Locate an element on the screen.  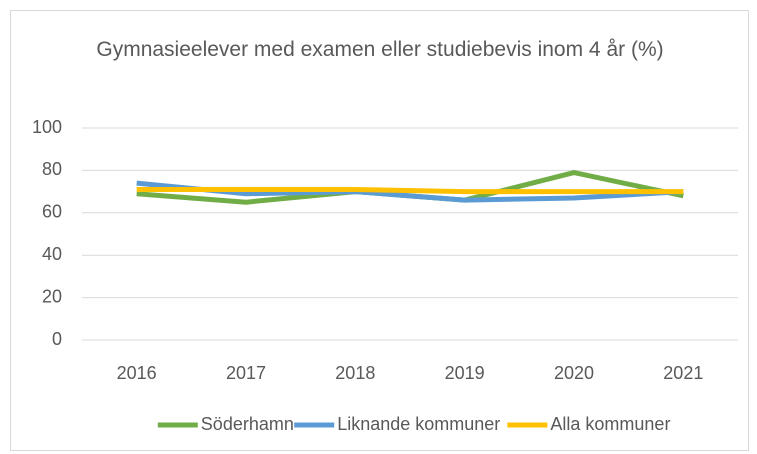
y-tick-label: 40 is located at coordinates (52, 254).